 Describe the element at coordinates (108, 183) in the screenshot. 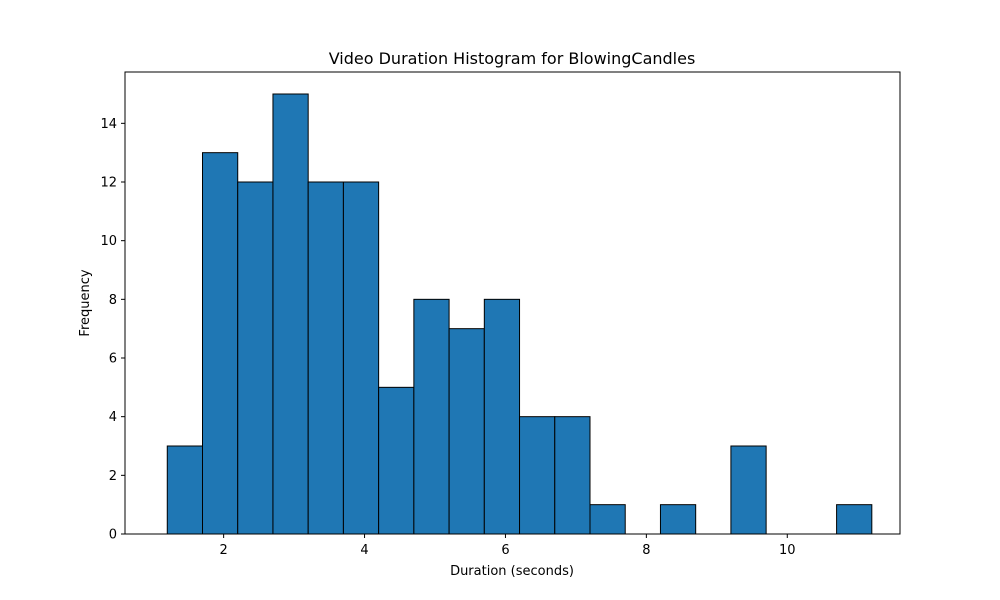

I see `y-tick-label: 12` at that location.